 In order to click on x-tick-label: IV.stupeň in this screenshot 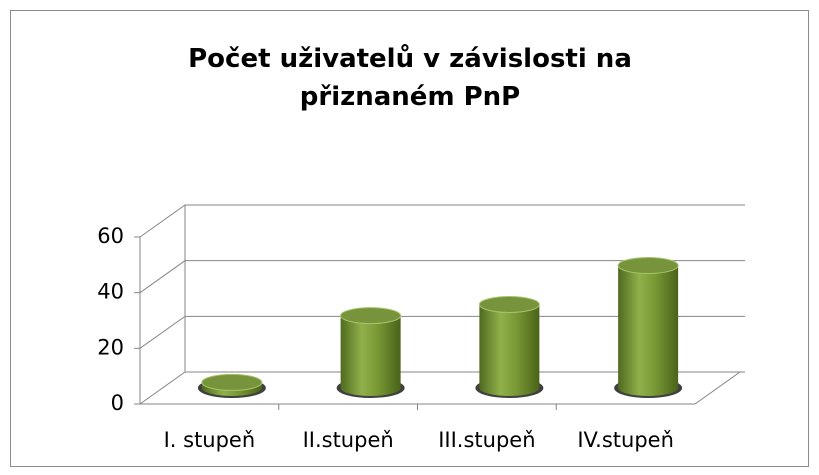, I will do `click(625, 440)`.